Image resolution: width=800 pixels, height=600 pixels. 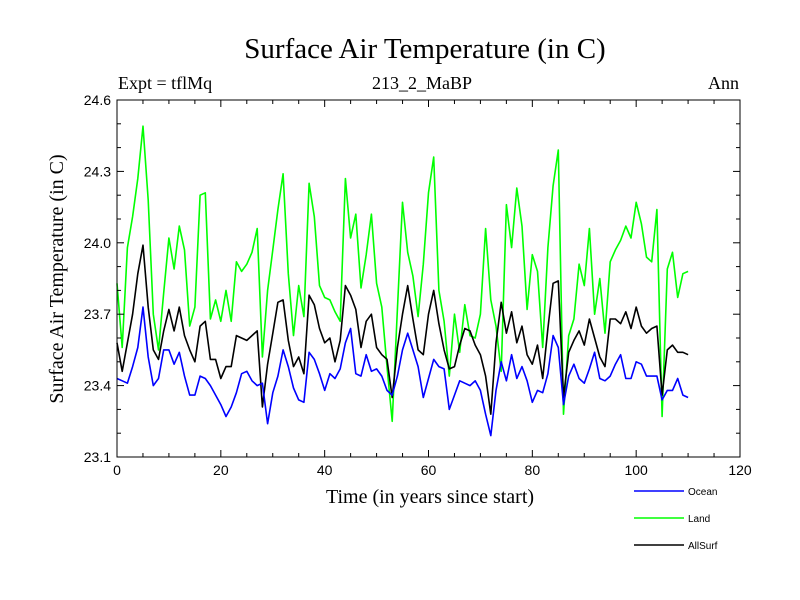 I want to click on y-tick-label: 24.6, so click(x=97, y=100).